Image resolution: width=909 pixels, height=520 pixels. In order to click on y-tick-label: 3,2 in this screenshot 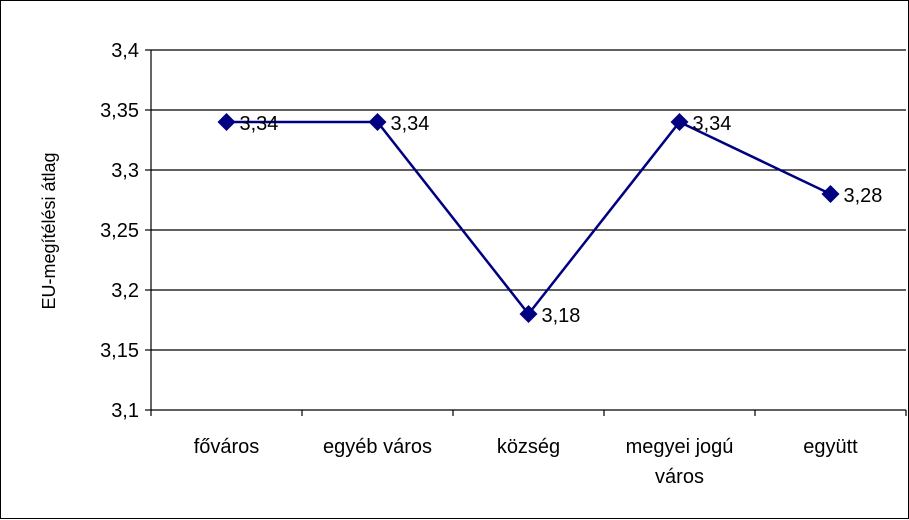, I will do `click(125, 291)`.